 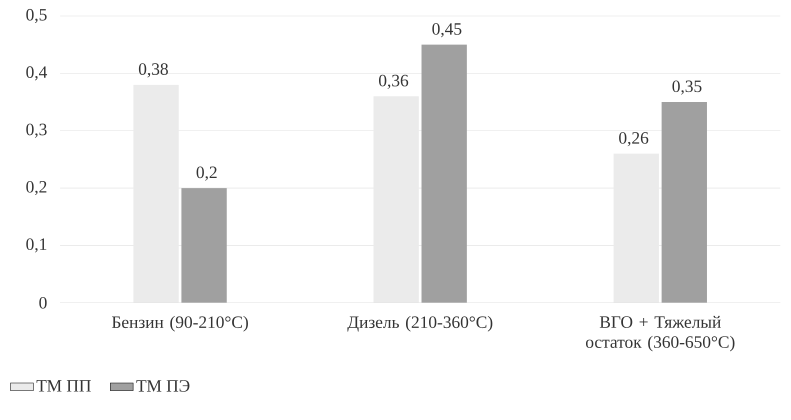 I want to click on legend-label: ТМ ПЭ, so click(x=163, y=386).